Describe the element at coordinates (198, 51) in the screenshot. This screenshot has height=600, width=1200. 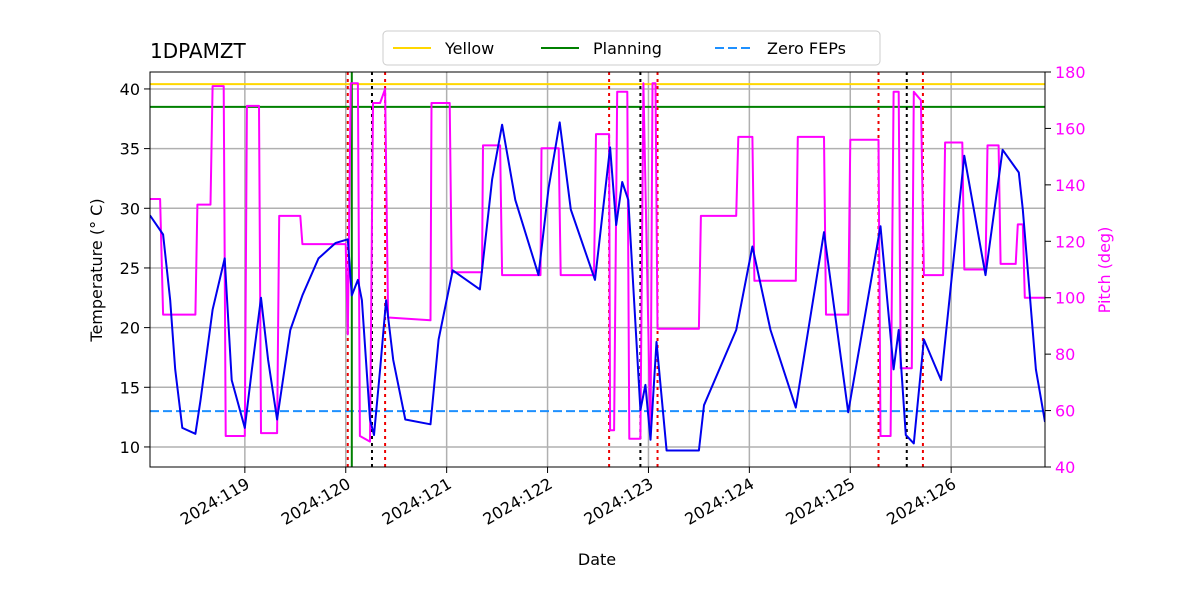
I see `chart-title: 1DPAMZT` at that location.